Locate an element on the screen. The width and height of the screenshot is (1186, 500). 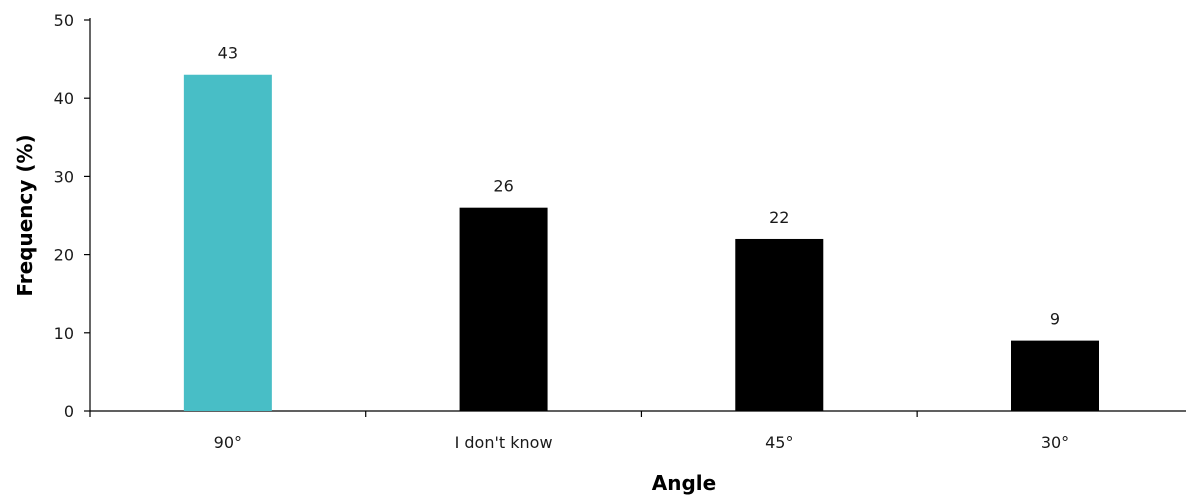
x-axis-title: Angle is located at coordinates (684, 483).